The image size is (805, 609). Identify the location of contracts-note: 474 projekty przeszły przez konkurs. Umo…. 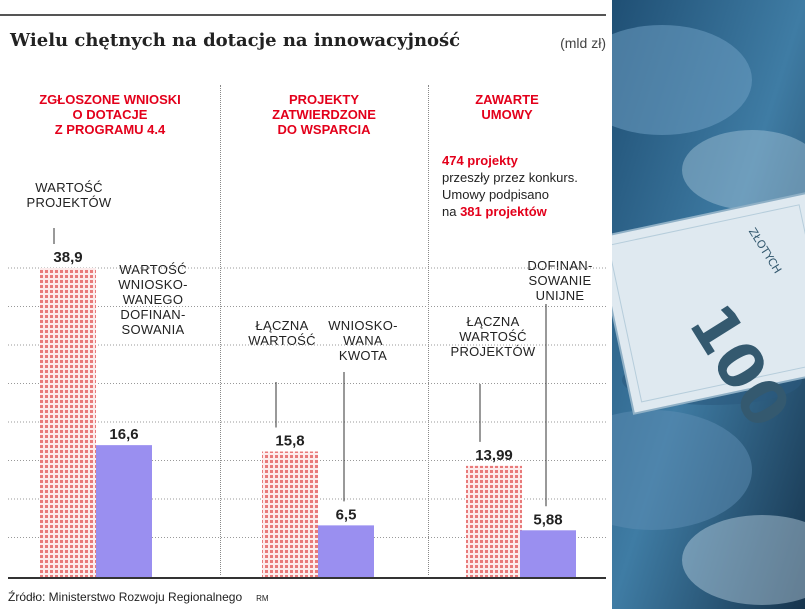
(527, 186).